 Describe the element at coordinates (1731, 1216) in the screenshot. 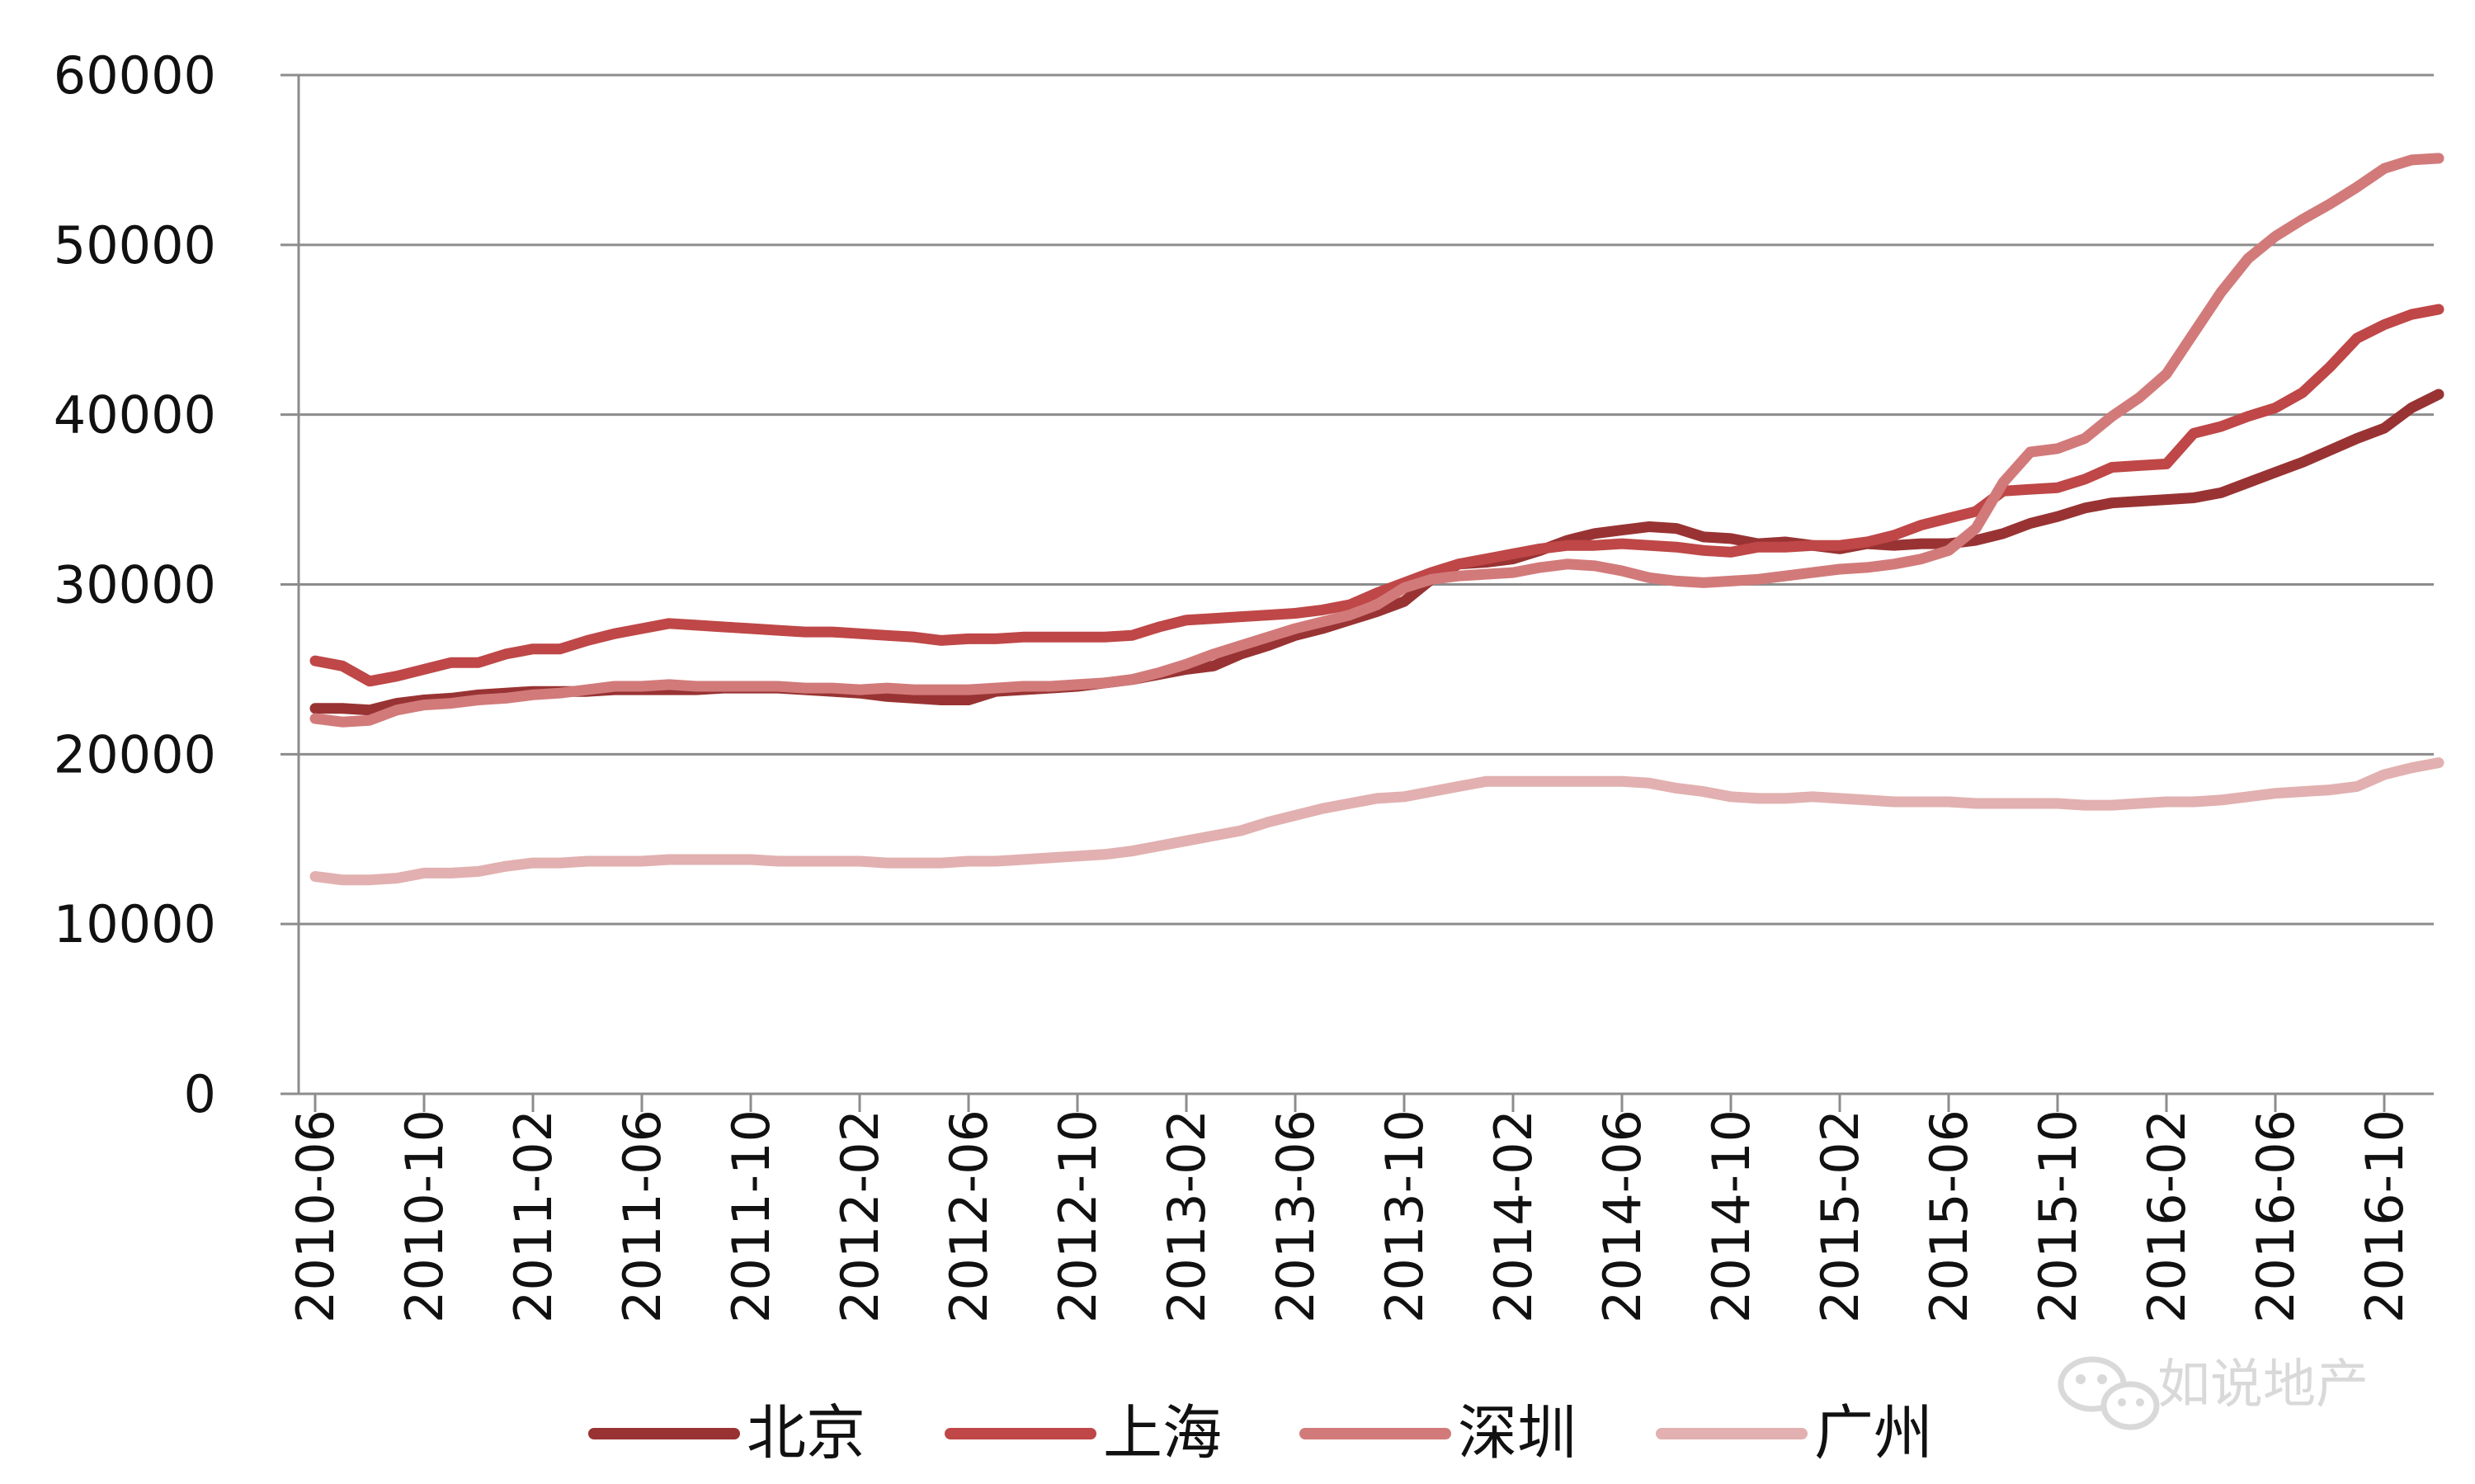

I see `x-tick-label: 2014-10` at that location.